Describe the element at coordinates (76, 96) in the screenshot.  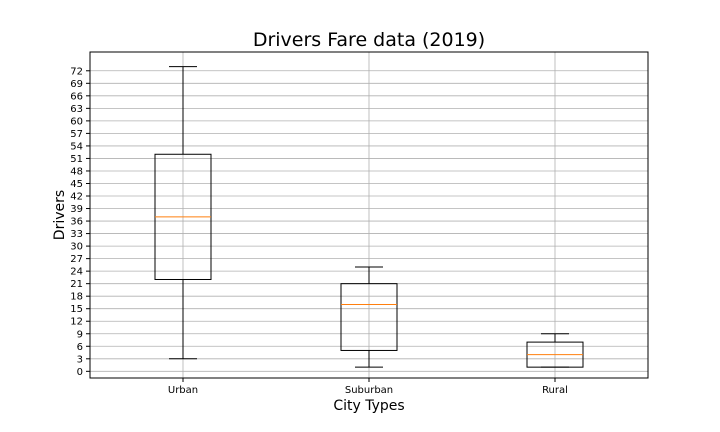
I see `y-tick-label: 66` at that location.